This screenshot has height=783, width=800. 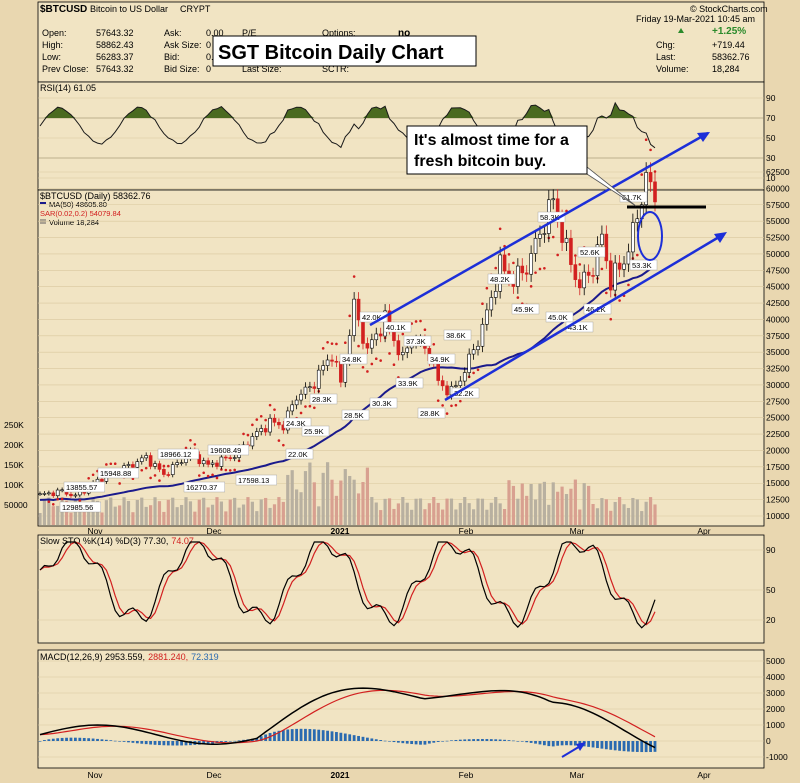 I want to click on price-label: 28.5K, so click(x=354, y=415).